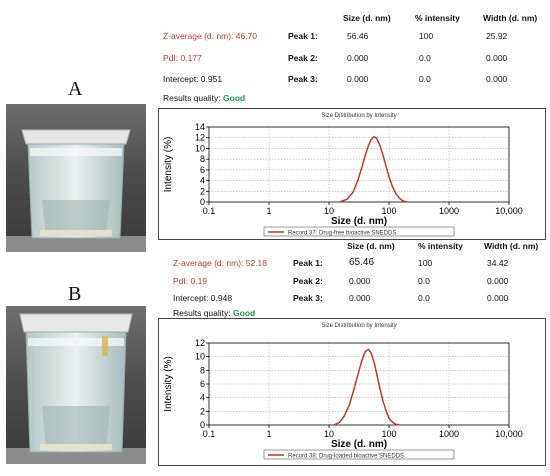 This screenshot has width=550, height=476. Describe the element at coordinates (510, 18) in the screenshot. I see `col-header-width-a: Width (d. nm)` at that location.